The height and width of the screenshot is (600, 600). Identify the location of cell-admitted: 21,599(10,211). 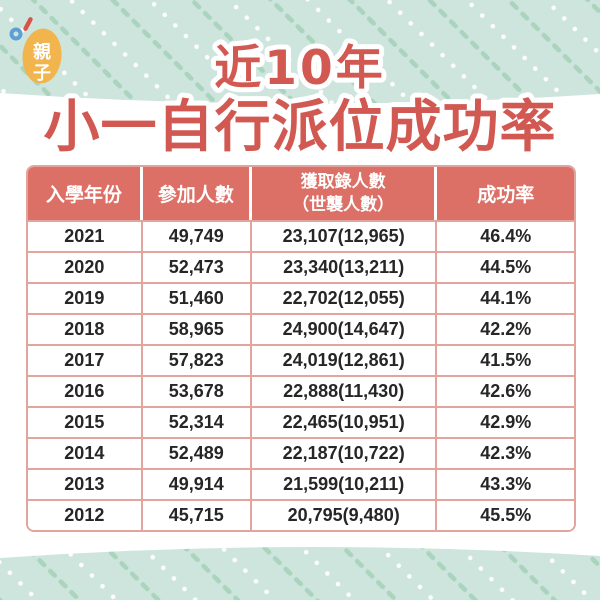
(344, 483).